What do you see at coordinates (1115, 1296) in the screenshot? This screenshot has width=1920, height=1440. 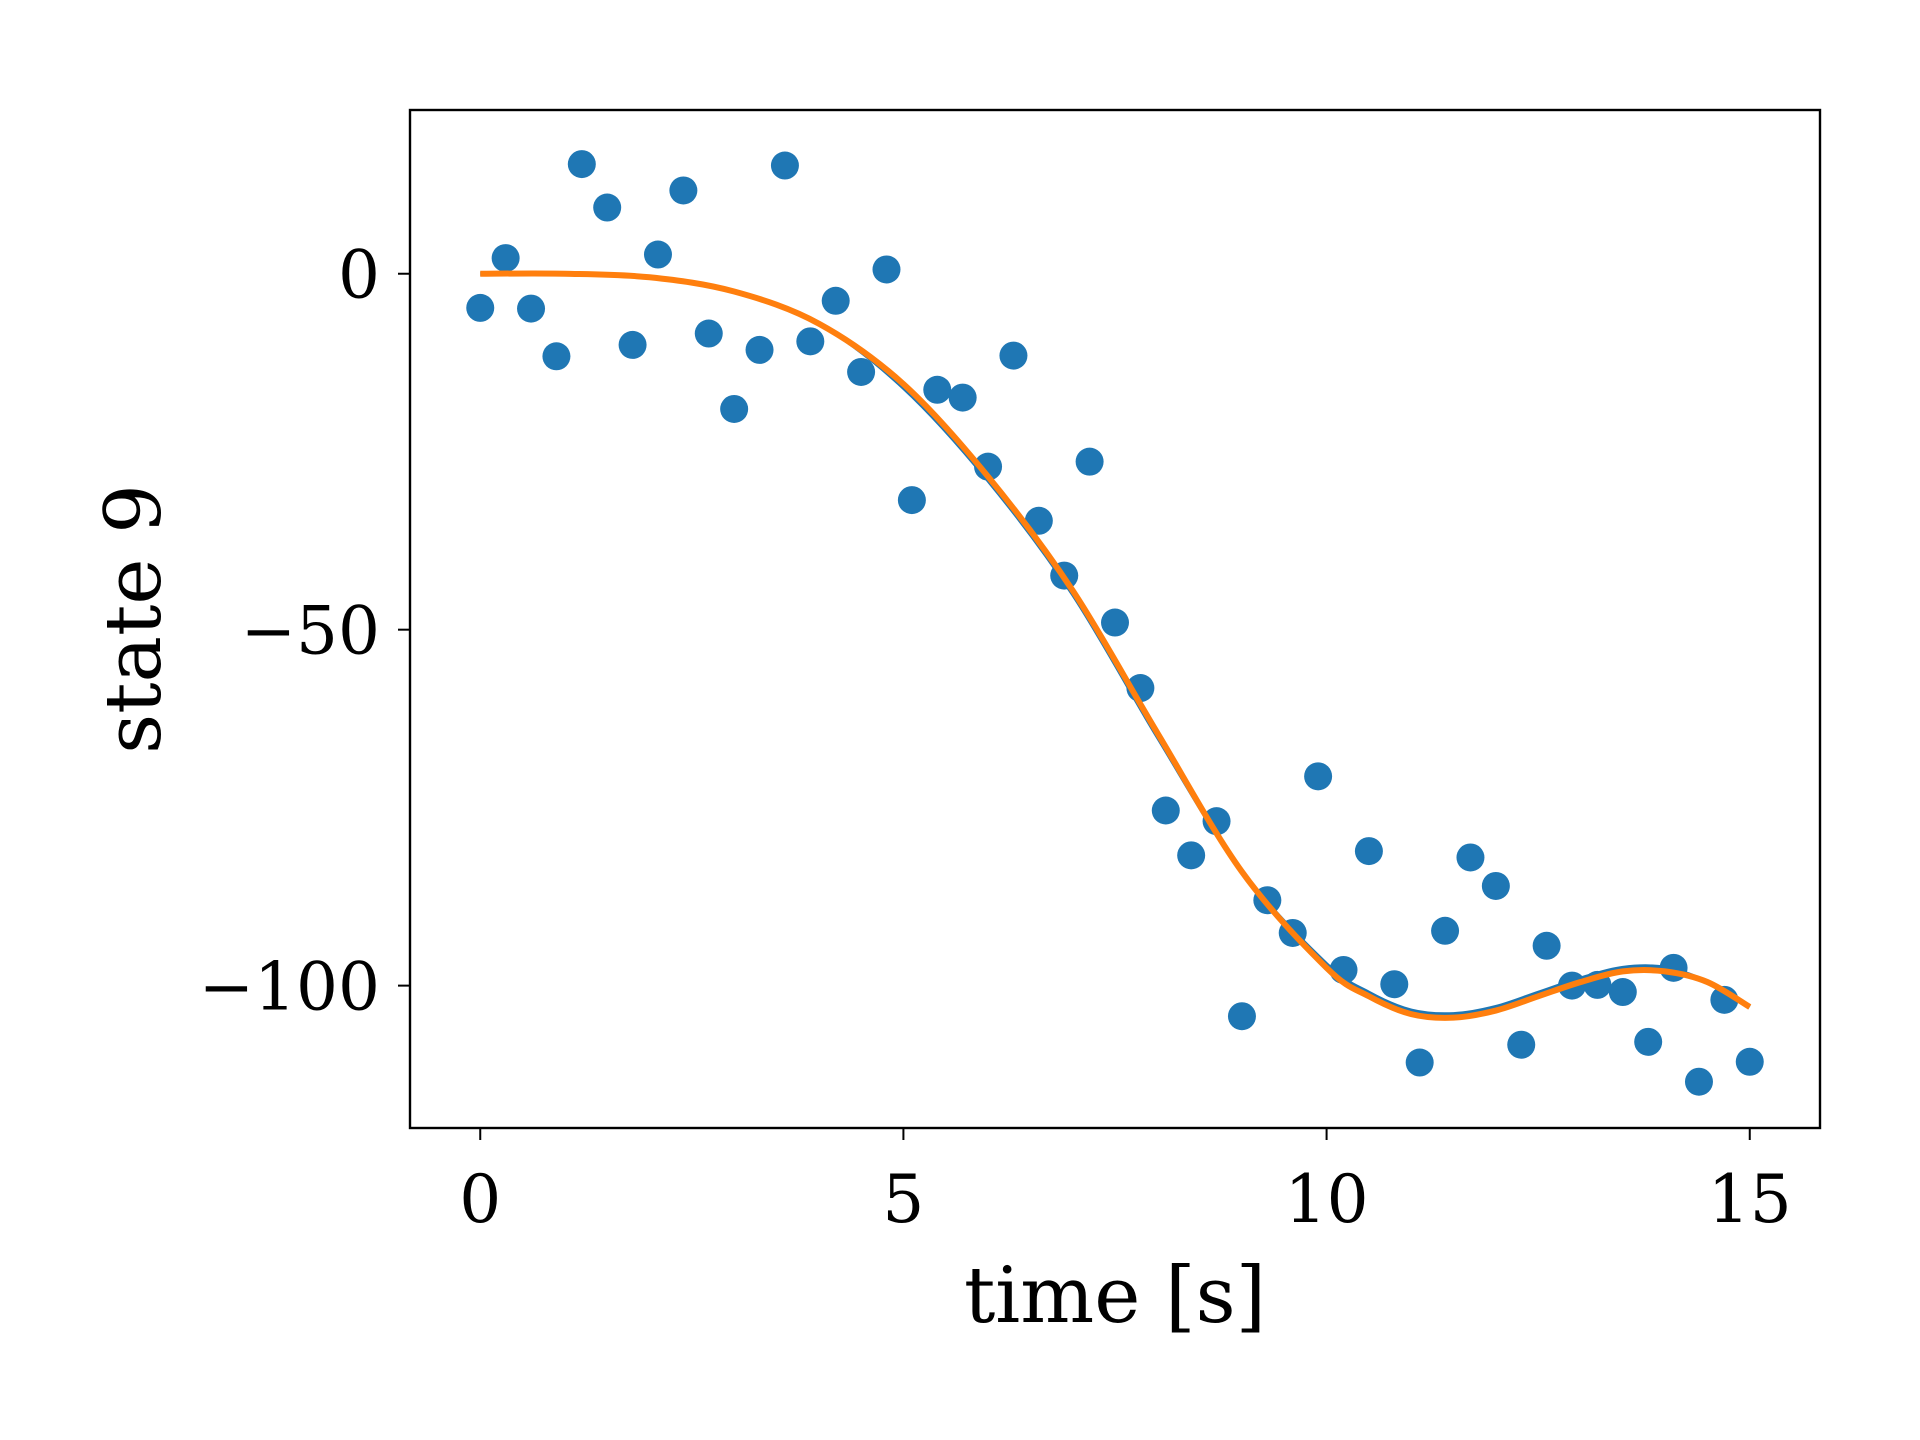 I see `x-axis-label: time [s]` at bounding box center [1115, 1296].